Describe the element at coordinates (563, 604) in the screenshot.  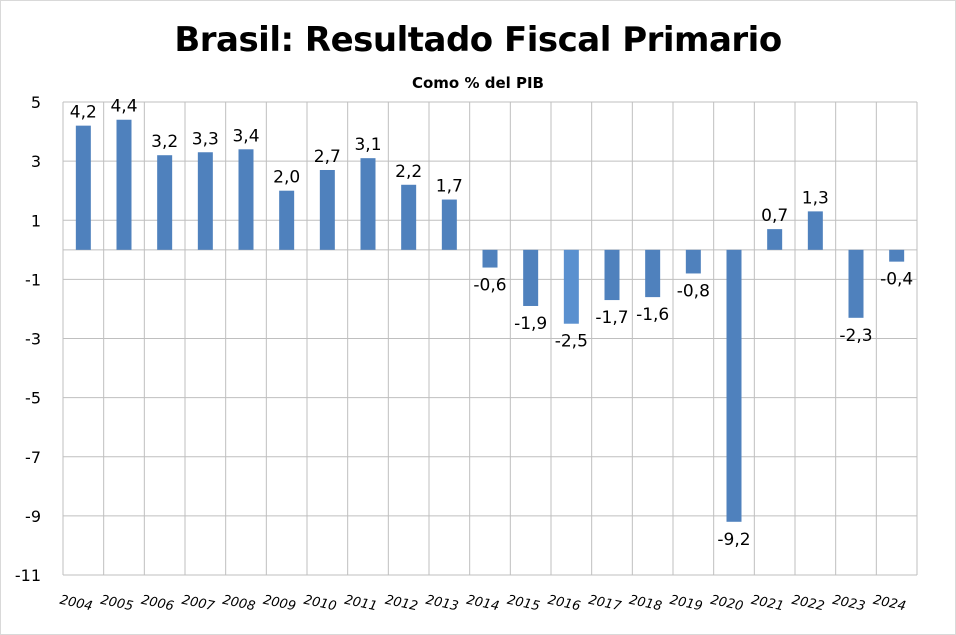
I see `x-tick-label-2016: 2016` at that location.